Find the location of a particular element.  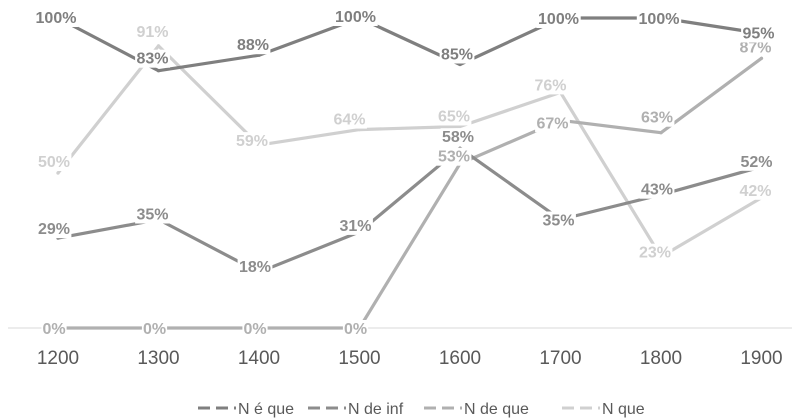

data-label-text: 50% is located at coordinates (54, 162).